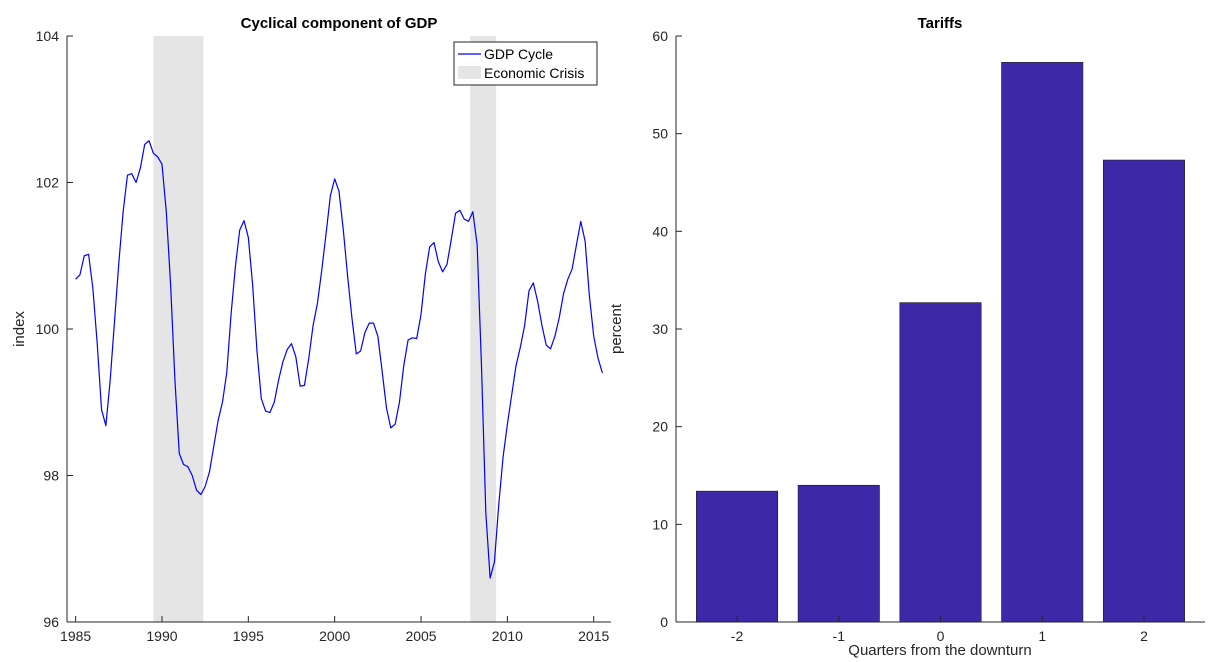  I want to click on legend-gdp-cycle-label: GDP Cycle, so click(518, 54).